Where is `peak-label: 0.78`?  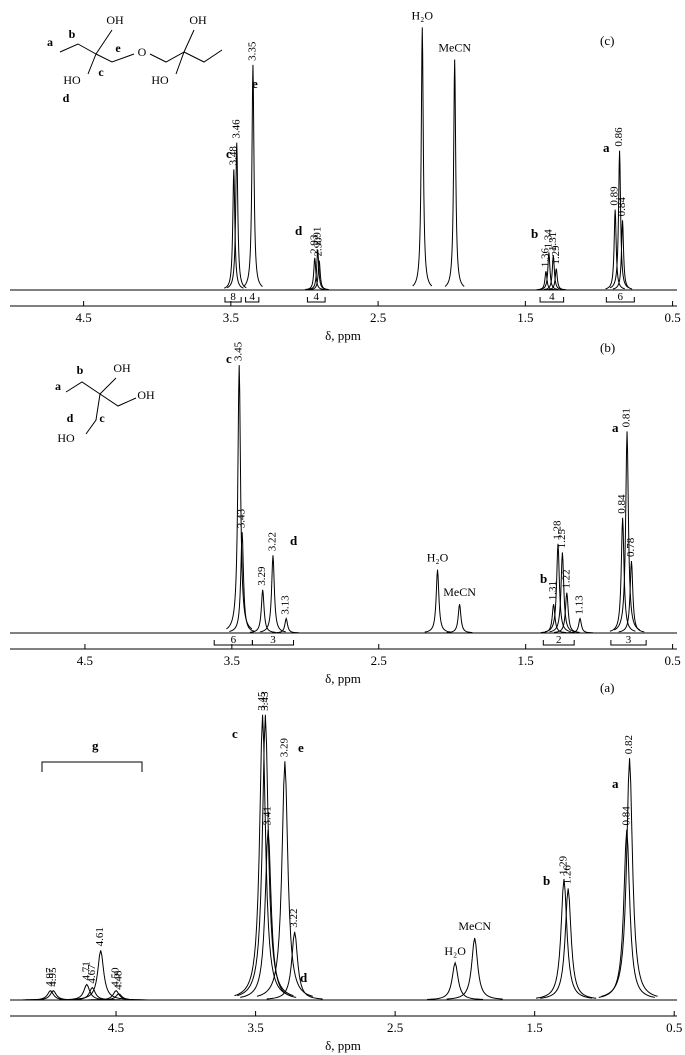
peak-label: 0.78 is located at coordinates (631, 547).